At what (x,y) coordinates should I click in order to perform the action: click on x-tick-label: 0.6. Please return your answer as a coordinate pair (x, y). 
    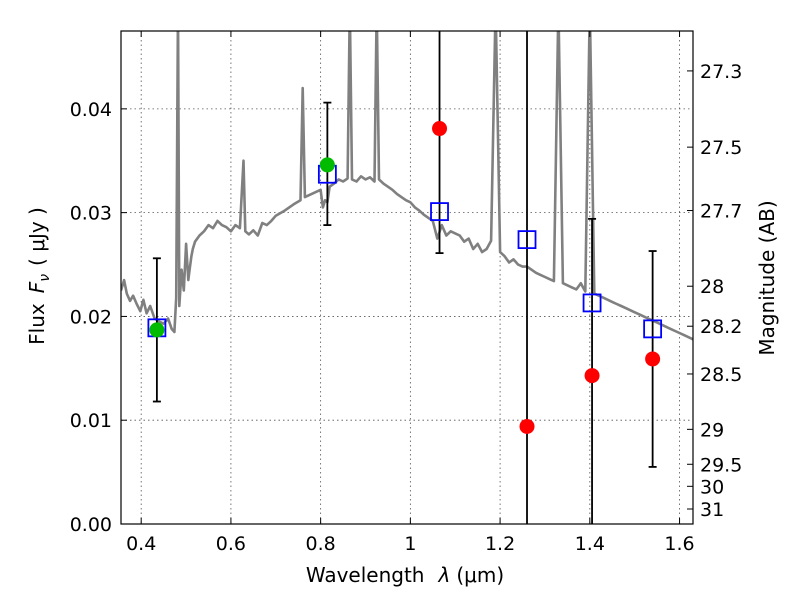
    Looking at the image, I should click on (231, 544).